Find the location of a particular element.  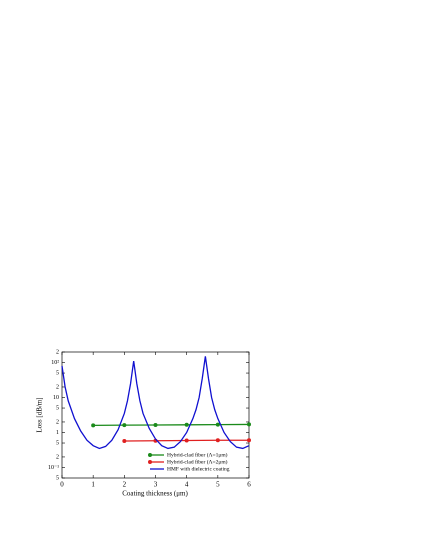

x-tick-label: 1 is located at coordinates (93, 485).